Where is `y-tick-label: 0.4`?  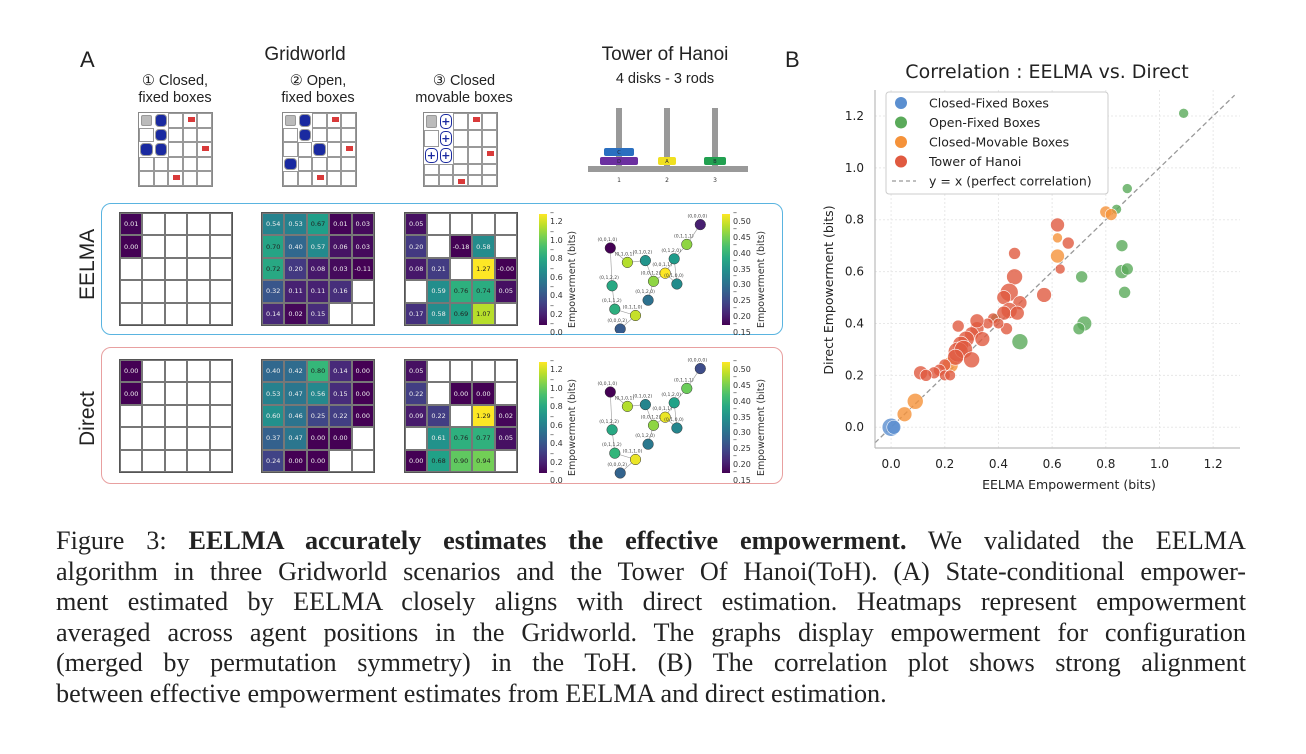
y-tick-label: 0.4 is located at coordinates (854, 323).